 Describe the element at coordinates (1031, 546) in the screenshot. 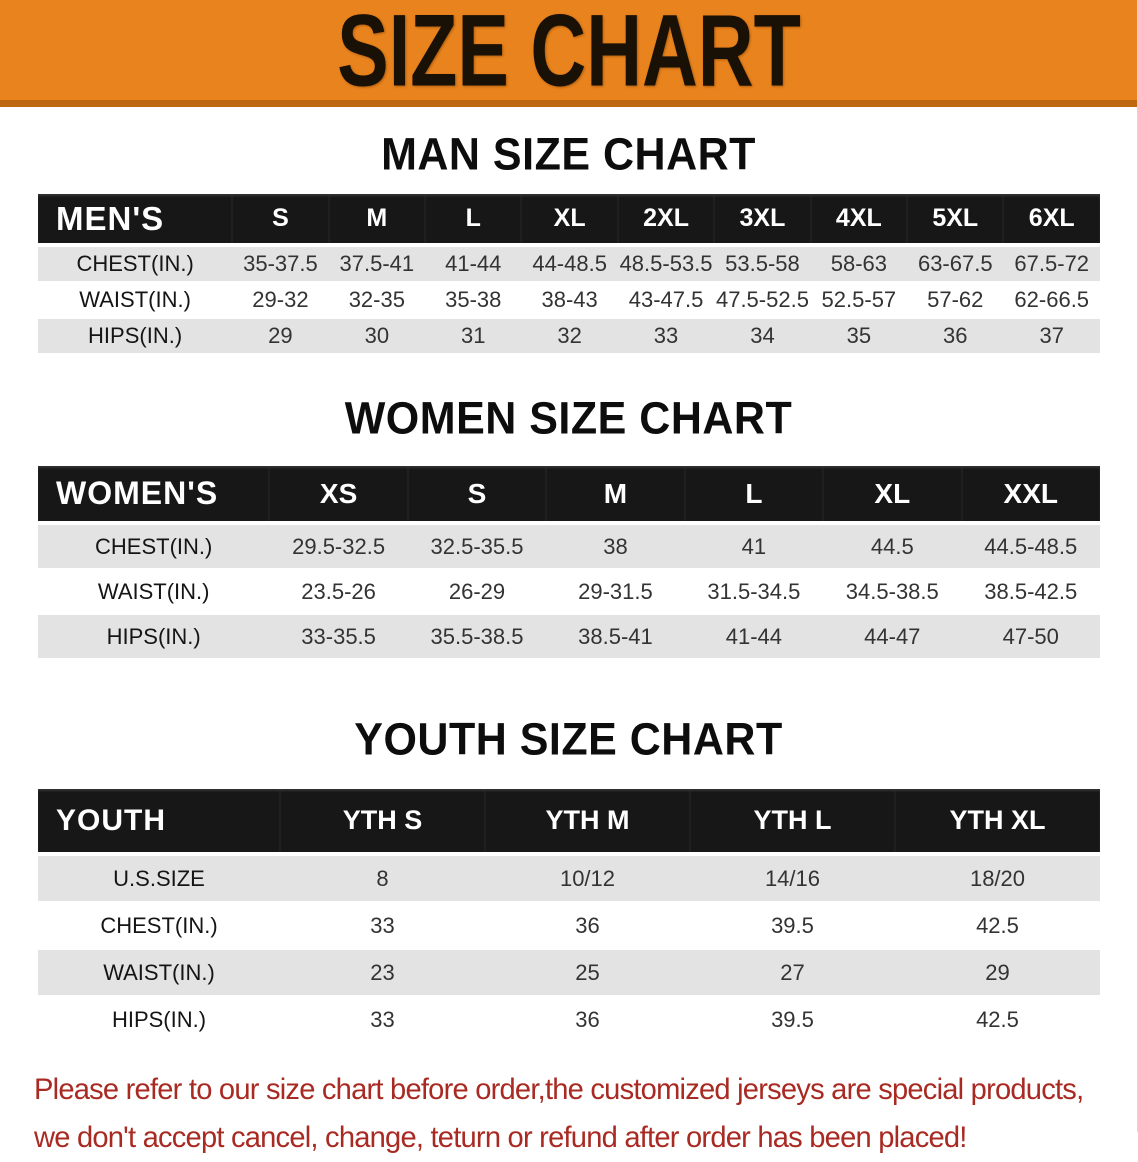

I see `size-value-cell: 44.5-48.5` at that location.